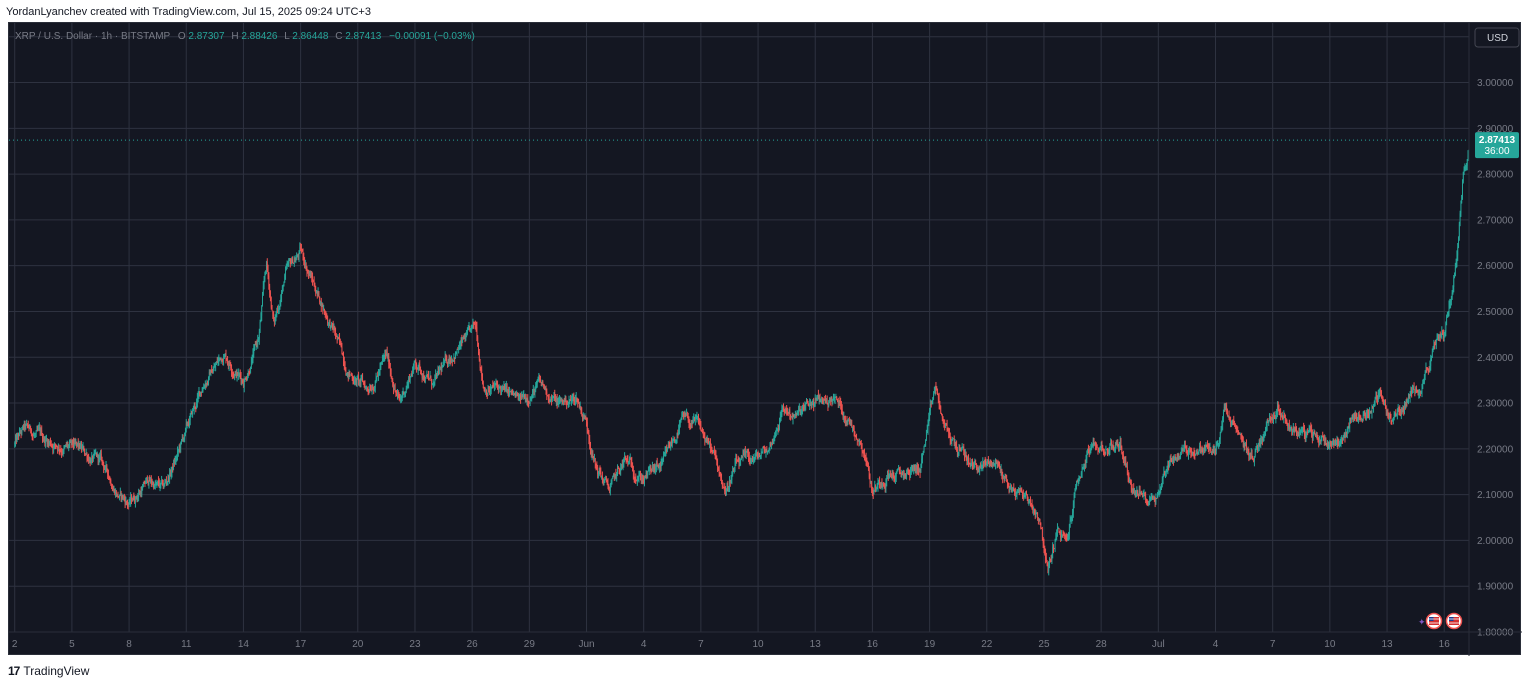  What do you see at coordinates (287, 36) in the screenshot?
I see `legend-low-label: L` at bounding box center [287, 36].